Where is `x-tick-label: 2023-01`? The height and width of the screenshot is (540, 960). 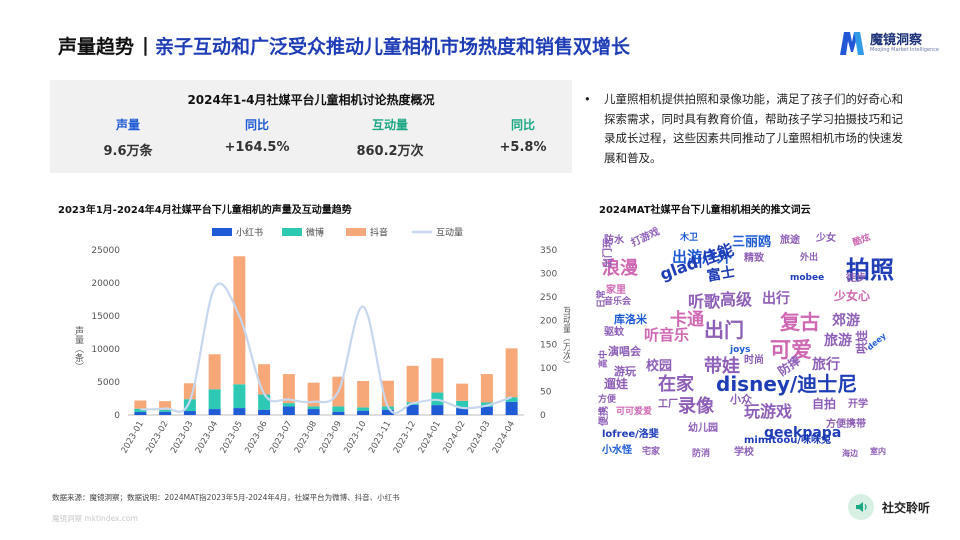 x-tick-label: 2023-01 is located at coordinates (133, 438).